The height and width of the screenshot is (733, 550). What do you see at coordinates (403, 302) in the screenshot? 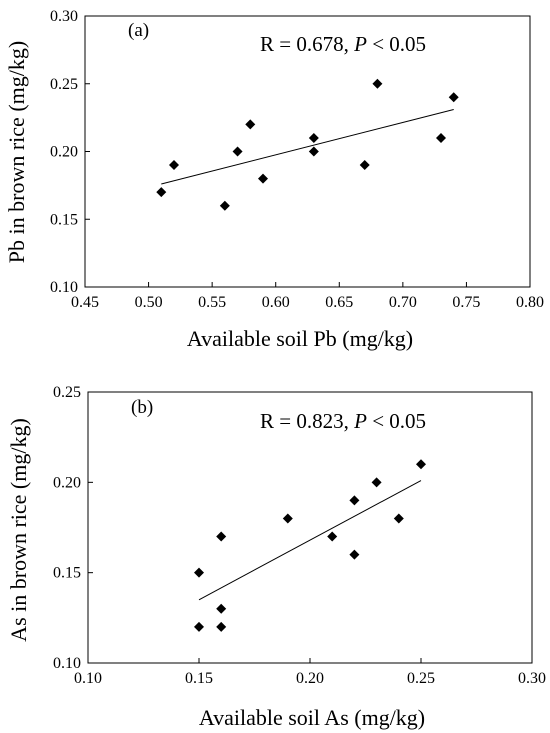
I see `x-tick-label: 0.70` at bounding box center [403, 302].